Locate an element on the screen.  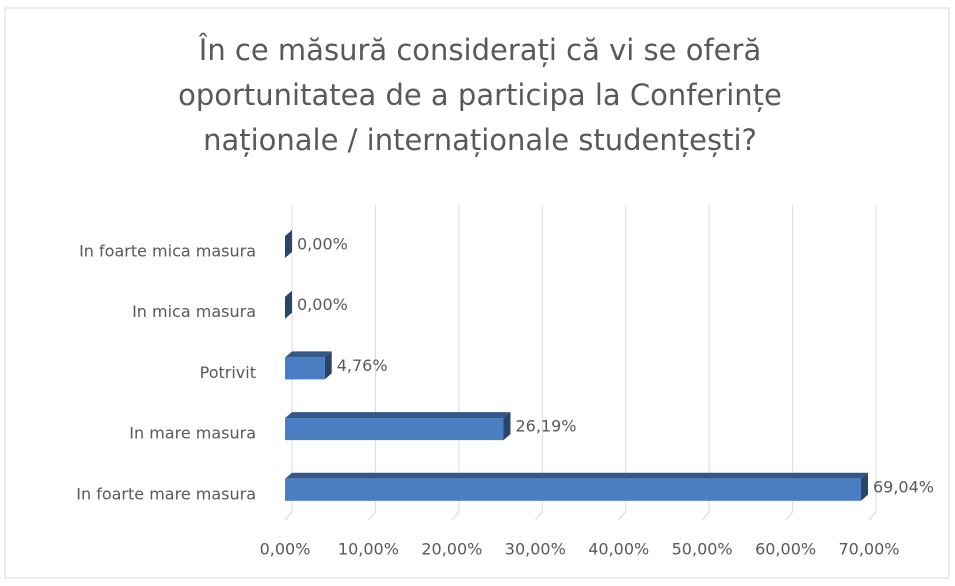
title-line: naționale / internaționale studențești? is located at coordinates (480, 140).